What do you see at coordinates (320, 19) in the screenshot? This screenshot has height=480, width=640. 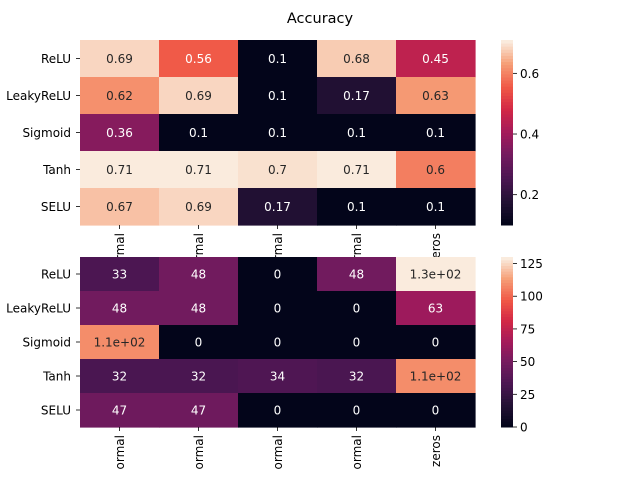 I see `figure-title: Accuracy` at bounding box center [320, 19].